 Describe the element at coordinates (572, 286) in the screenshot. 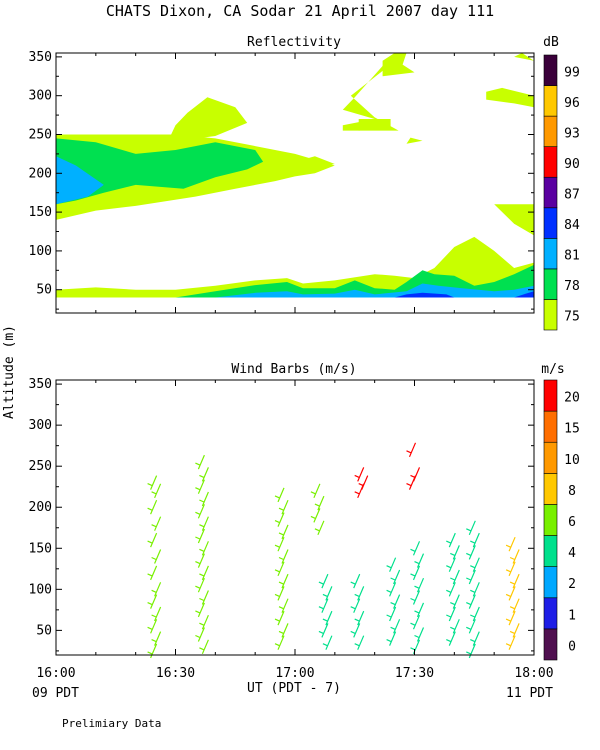

I see `refl-colorbar-label-78: 78` at that location.